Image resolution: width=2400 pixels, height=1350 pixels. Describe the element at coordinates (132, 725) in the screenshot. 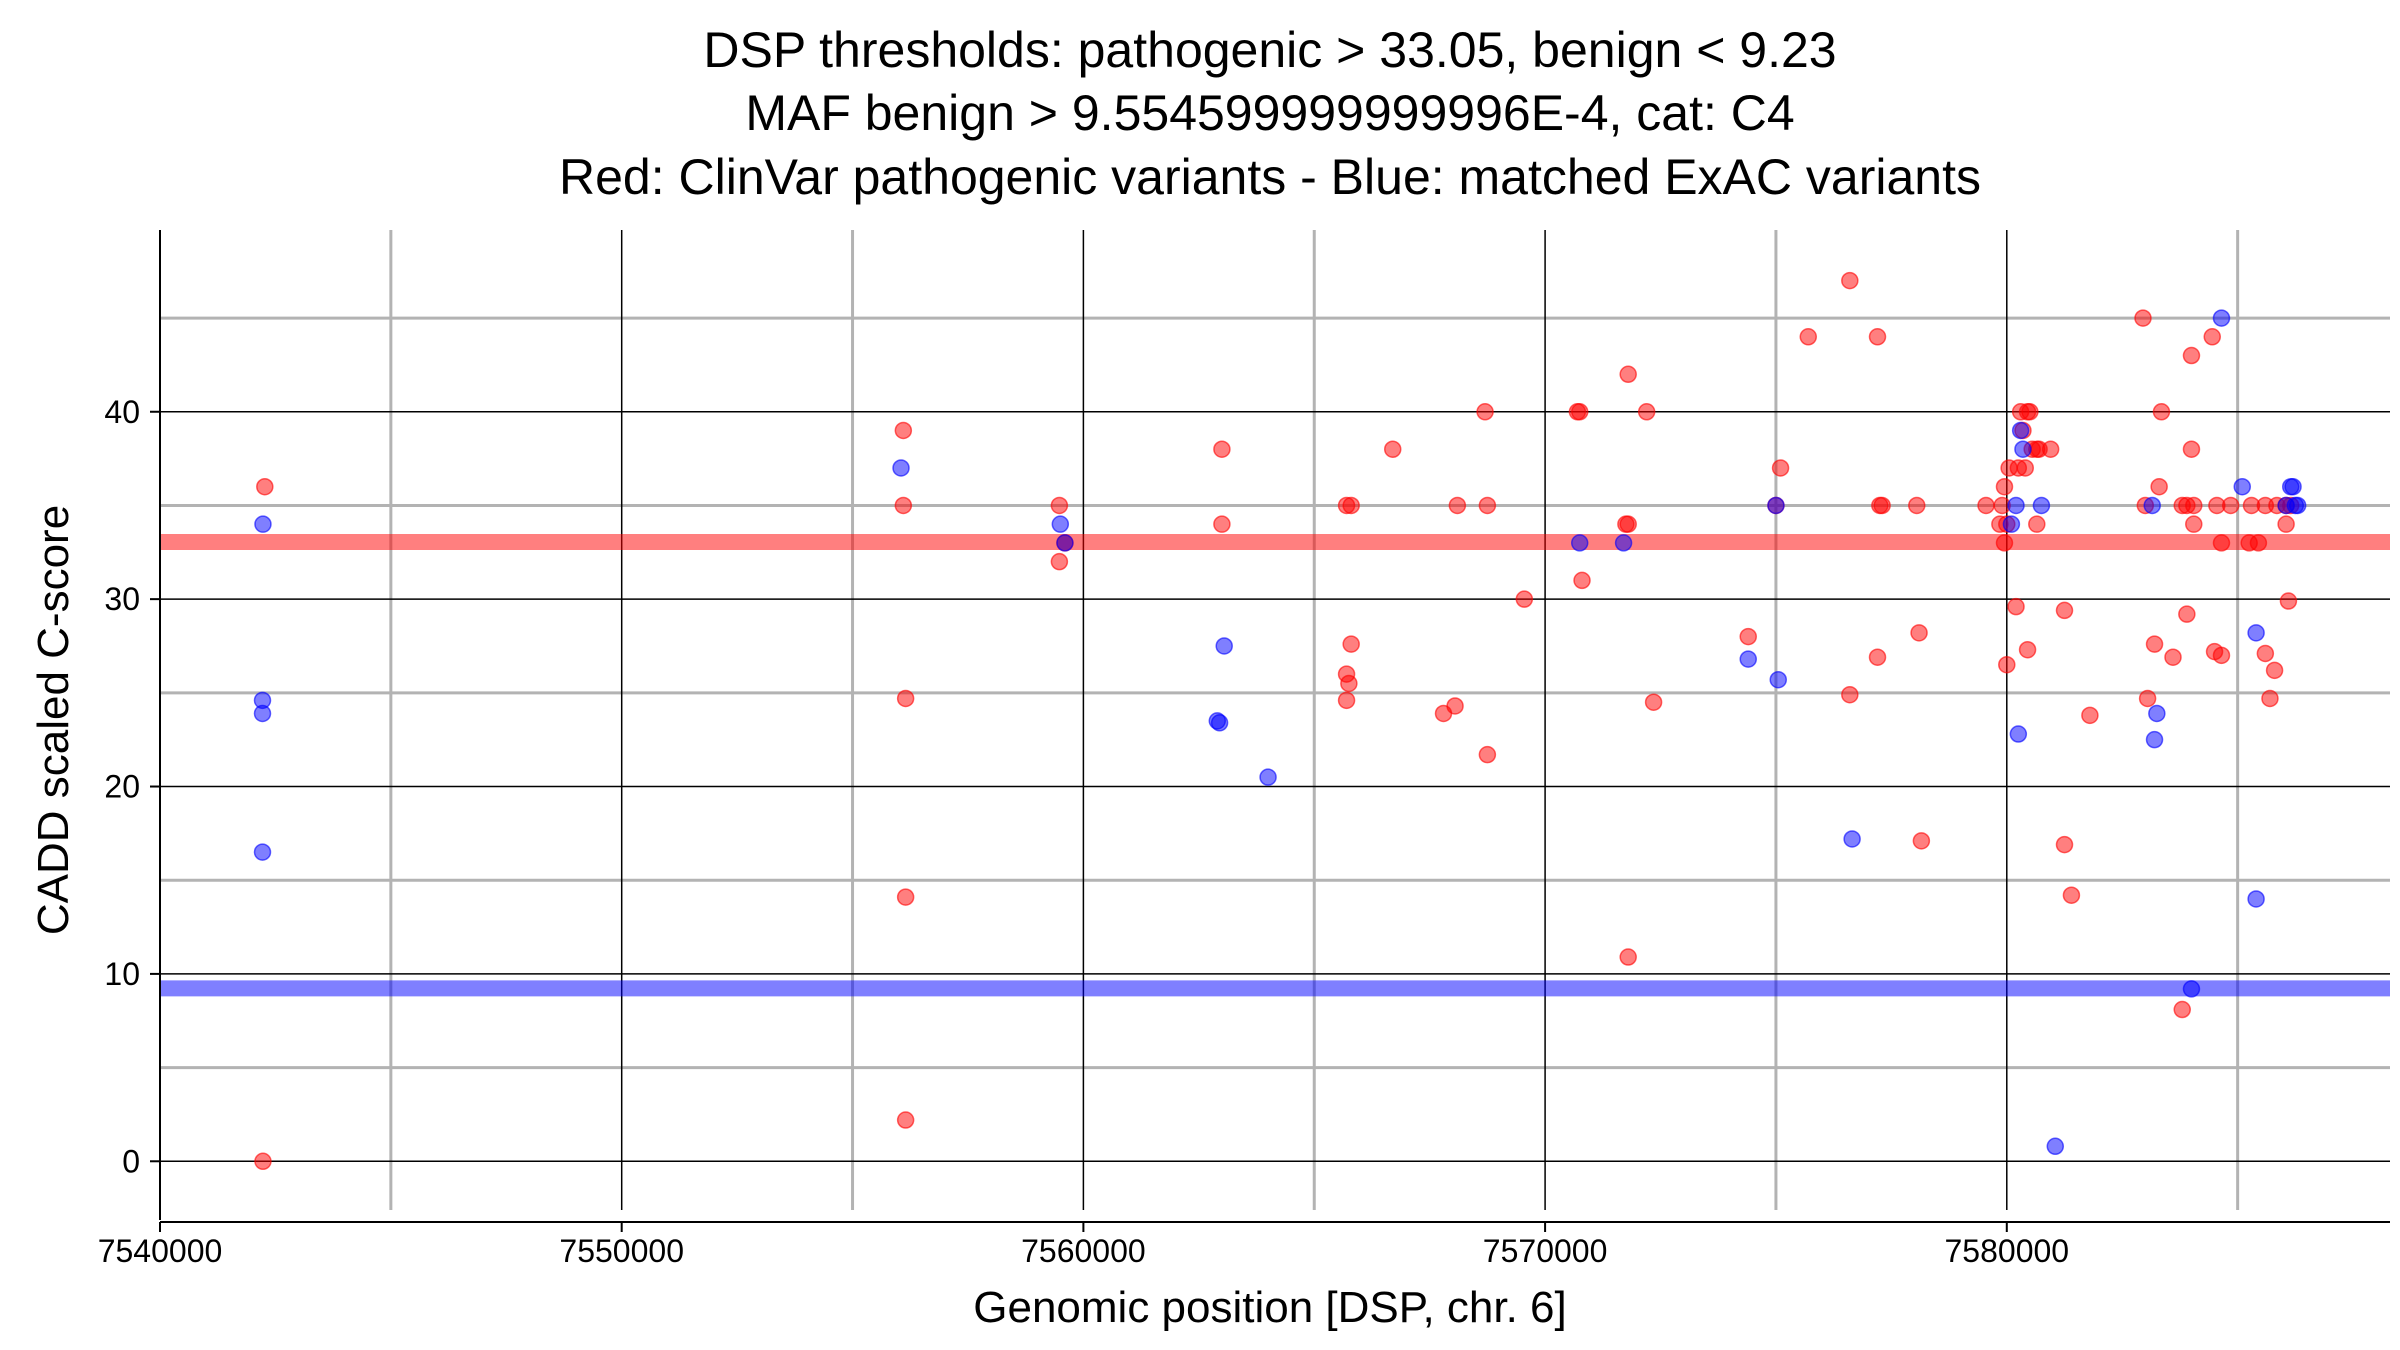

I see `y-axis: 0 10 20 30 40` at that location.